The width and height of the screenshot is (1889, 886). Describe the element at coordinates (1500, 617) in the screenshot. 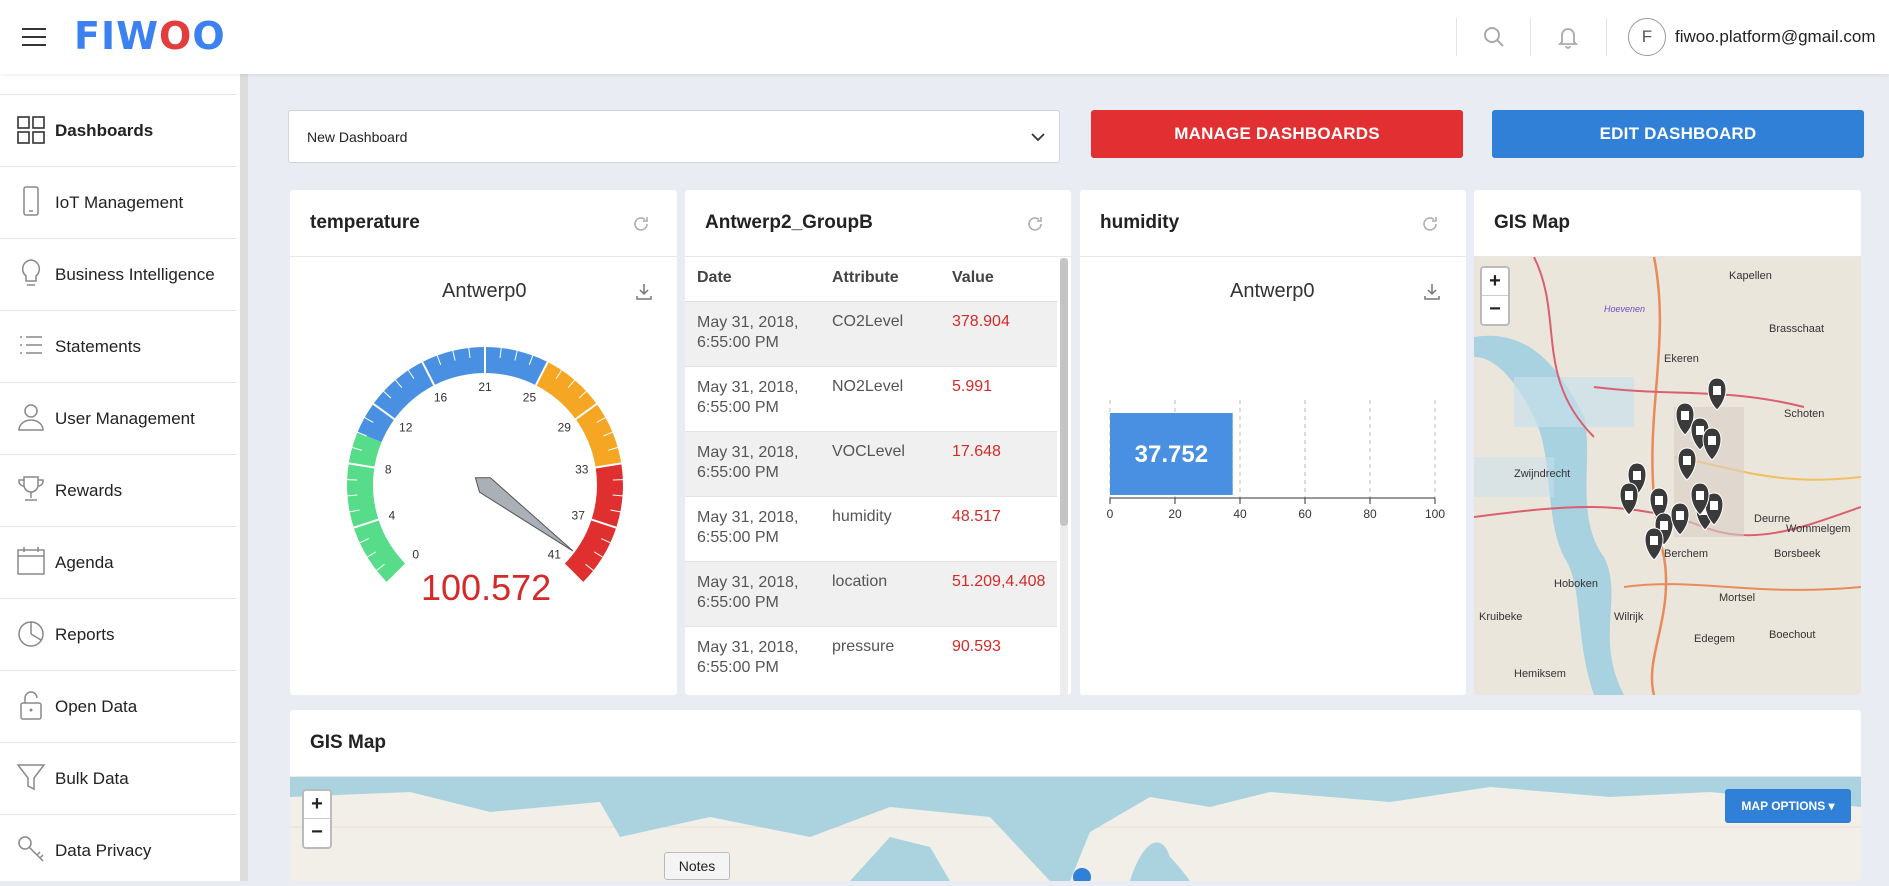

I see `place-label: Kruibeke` at that location.